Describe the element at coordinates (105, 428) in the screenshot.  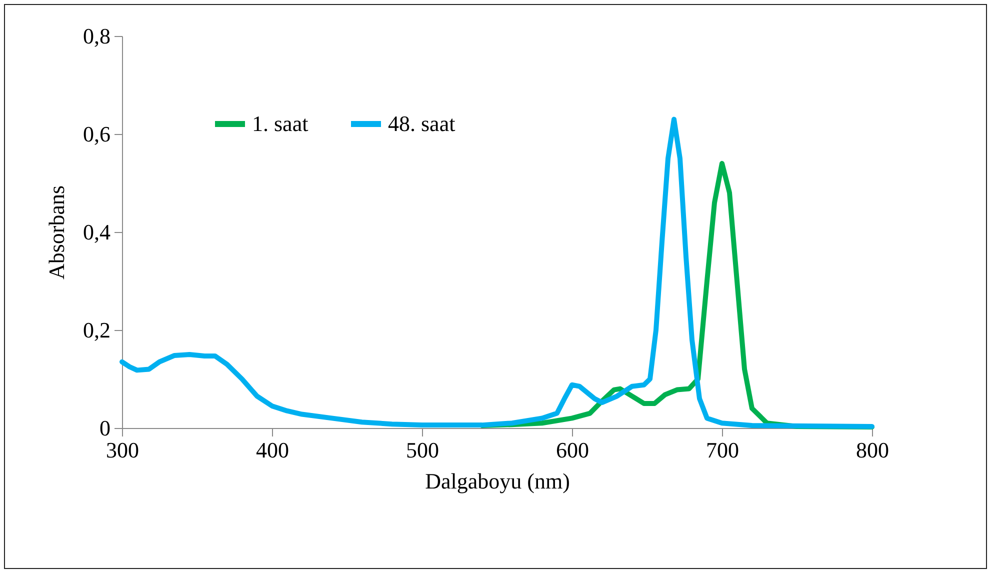
I see `y-tick-label: 0` at that location.